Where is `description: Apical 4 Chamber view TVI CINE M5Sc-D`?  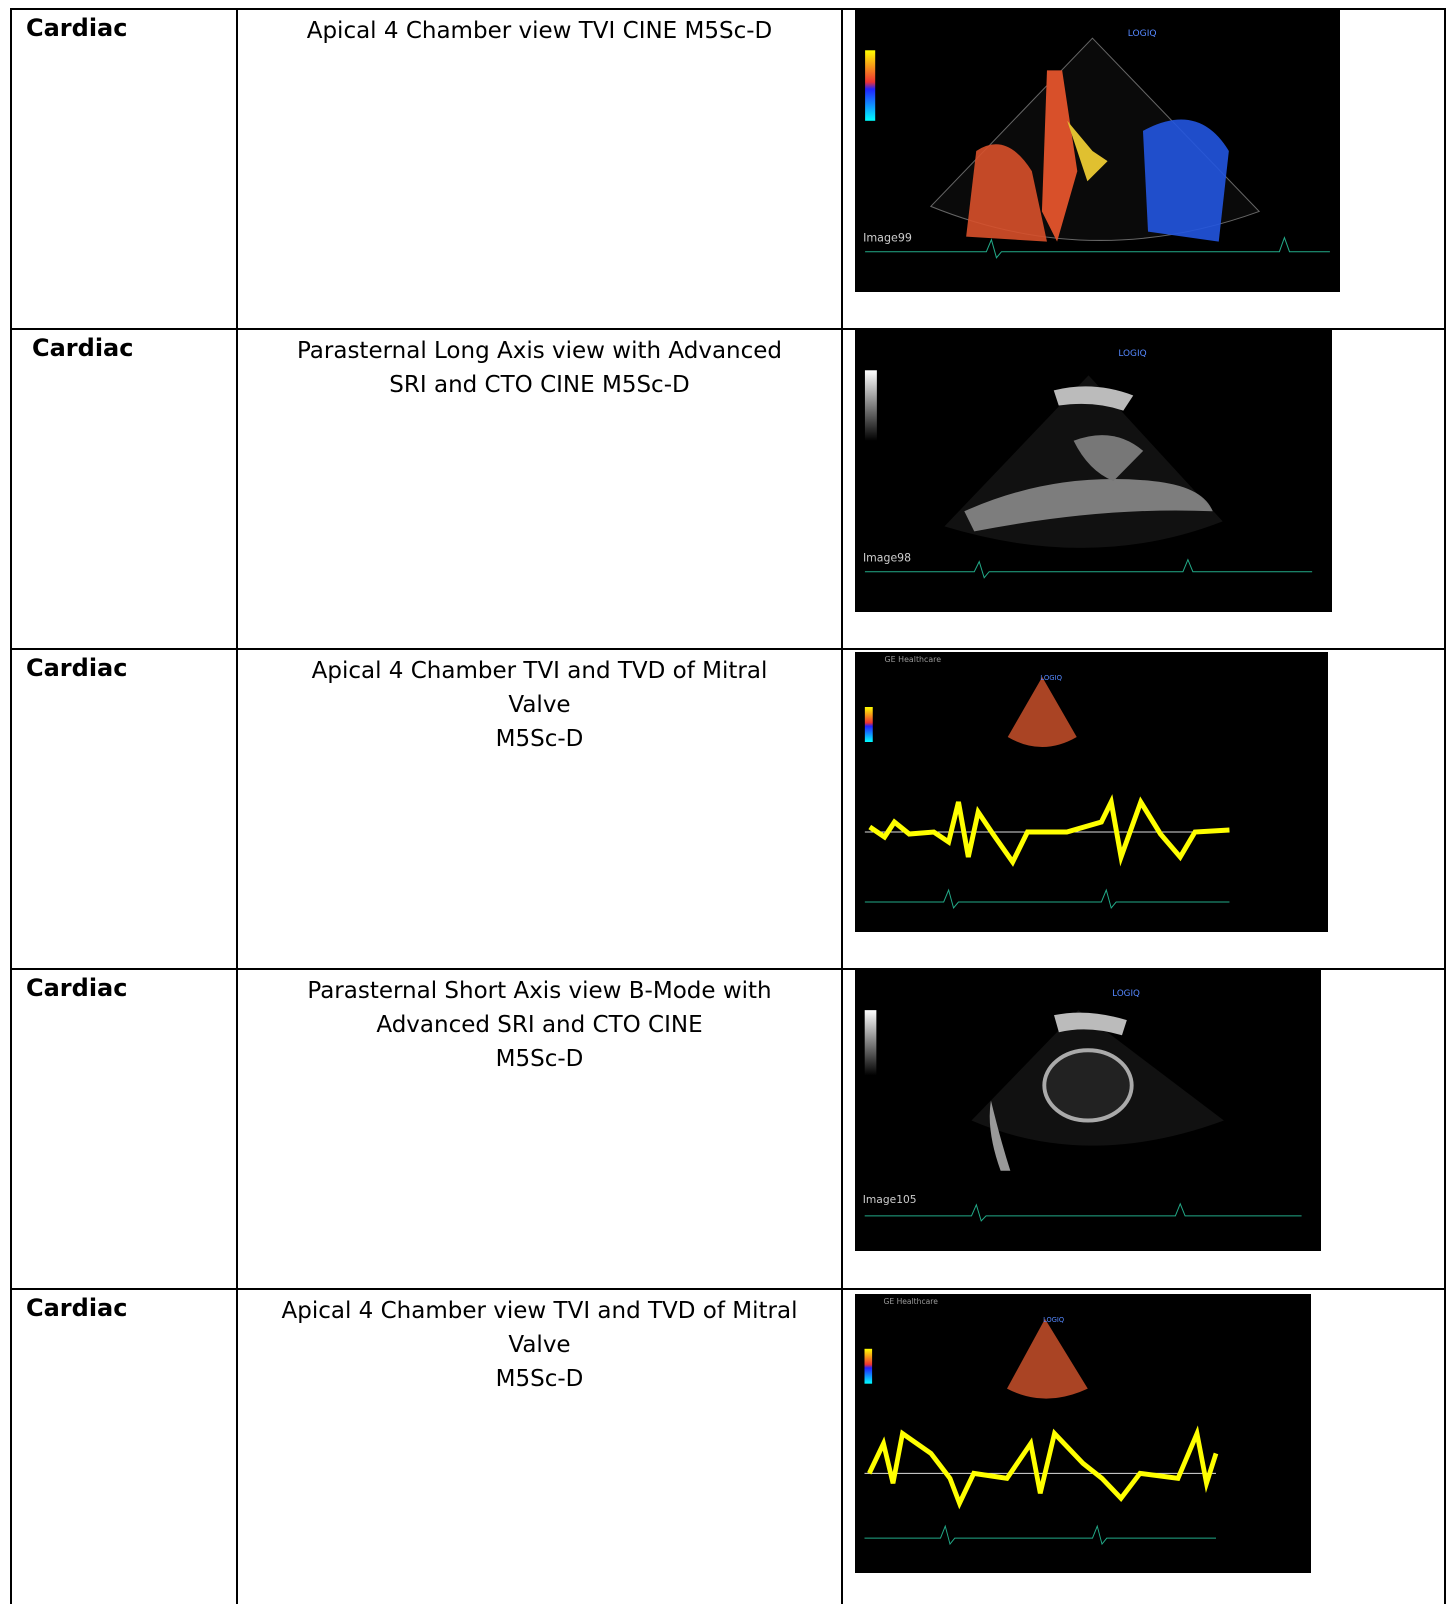
description: Apical 4 Chamber view TVI CINE M5Sc-D is located at coordinates (540, 169).